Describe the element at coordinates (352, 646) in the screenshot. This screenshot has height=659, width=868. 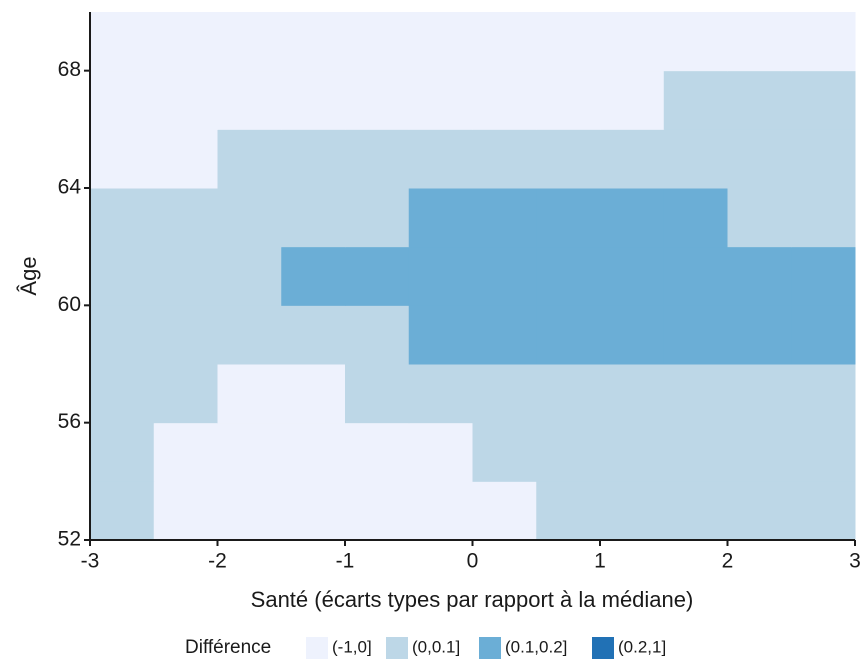
I see `legend-label: (-1,0]` at that location.